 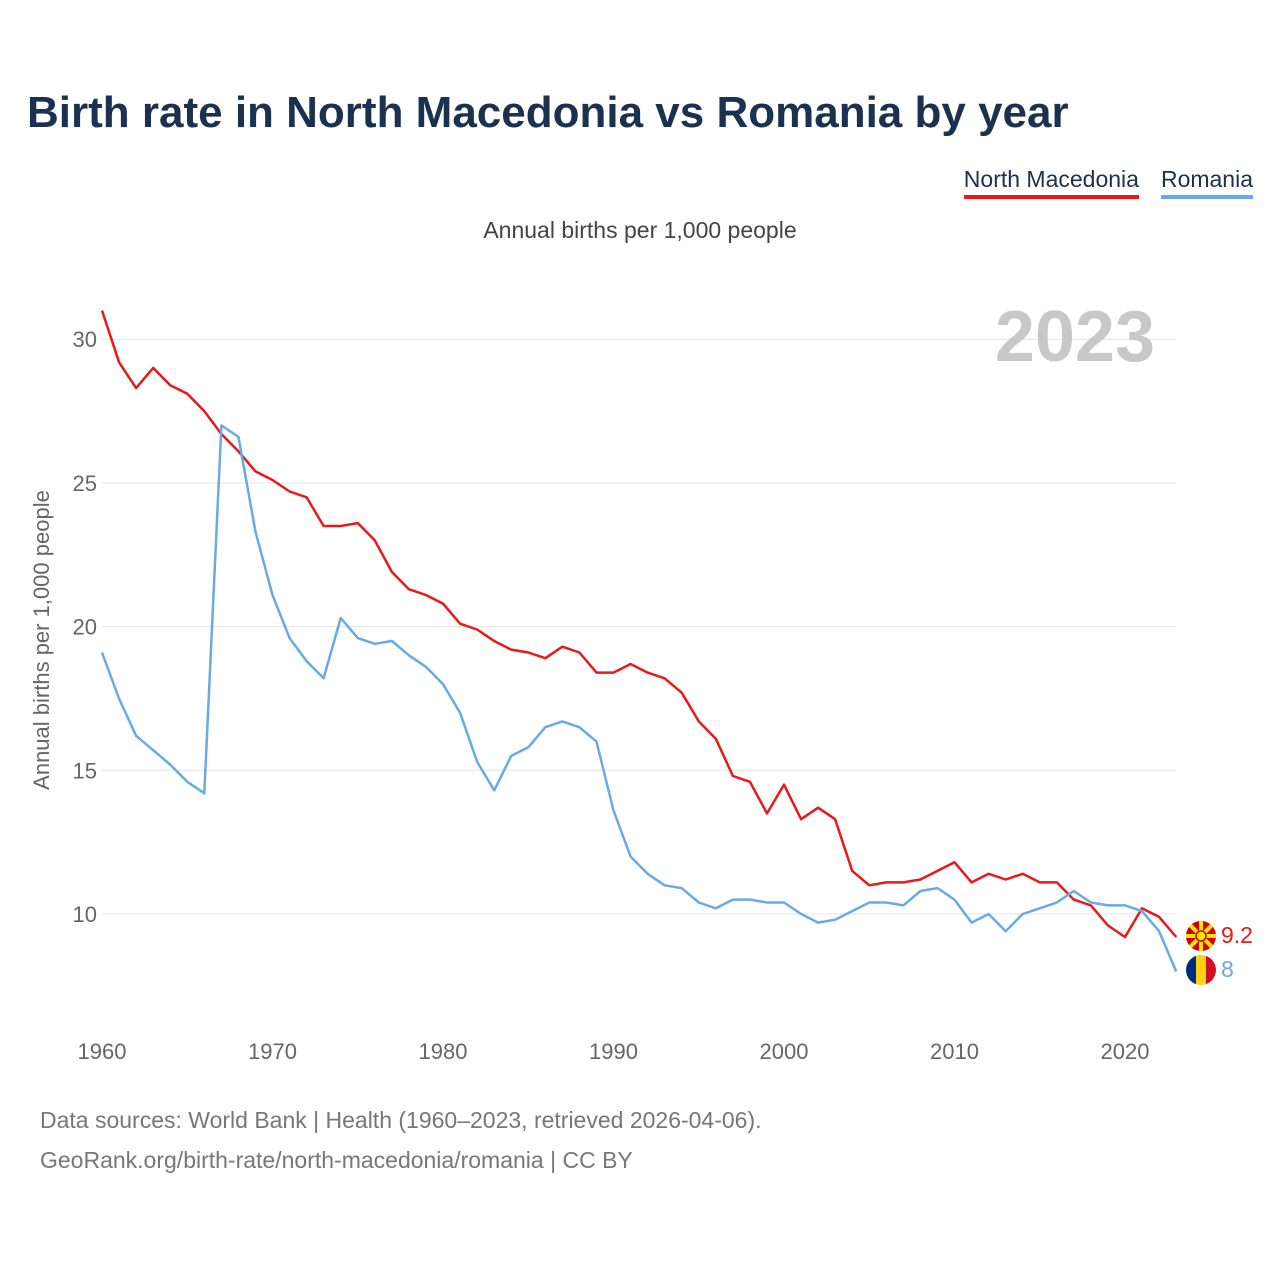 What do you see at coordinates (1227, 969) in the screenshot?
I see `romania-end-label: 8` at bounding box center [1227, 969].